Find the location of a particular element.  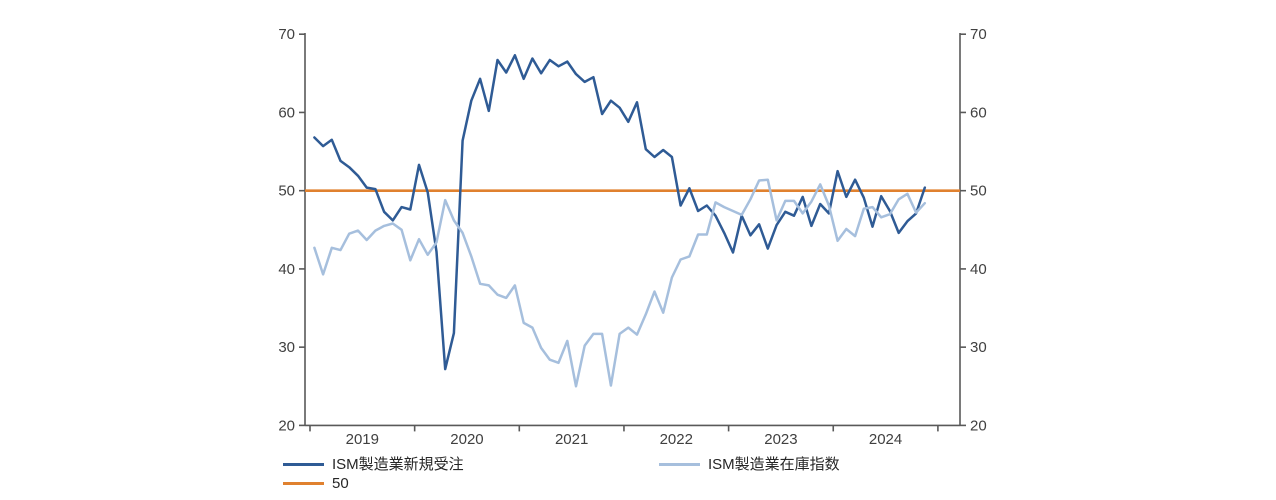

y-tick-label-right: 70 is located at coordinates (978, 34).